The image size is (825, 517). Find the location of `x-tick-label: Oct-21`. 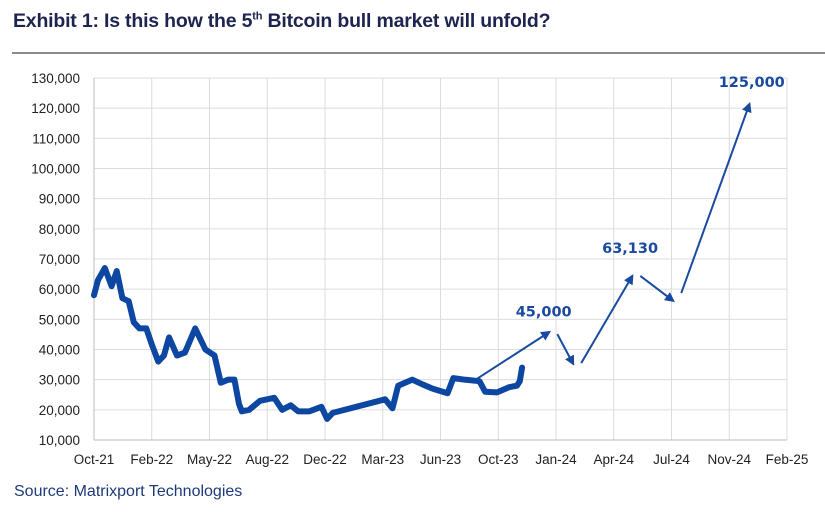

x-tick-label: Oct-21 is located at coordinates (94, 459).